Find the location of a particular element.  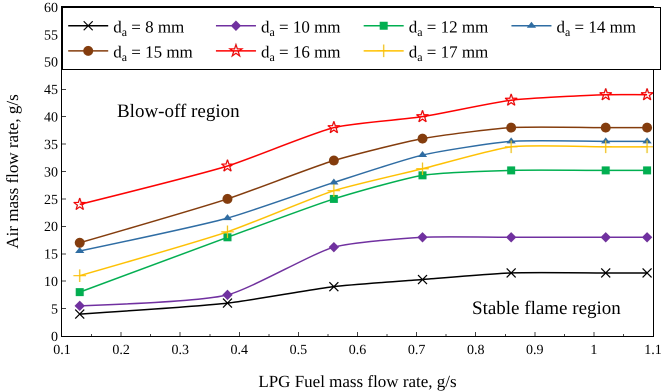

legend-label: d$_{a}$ = 16 mm is located at coordinates (300, 53).